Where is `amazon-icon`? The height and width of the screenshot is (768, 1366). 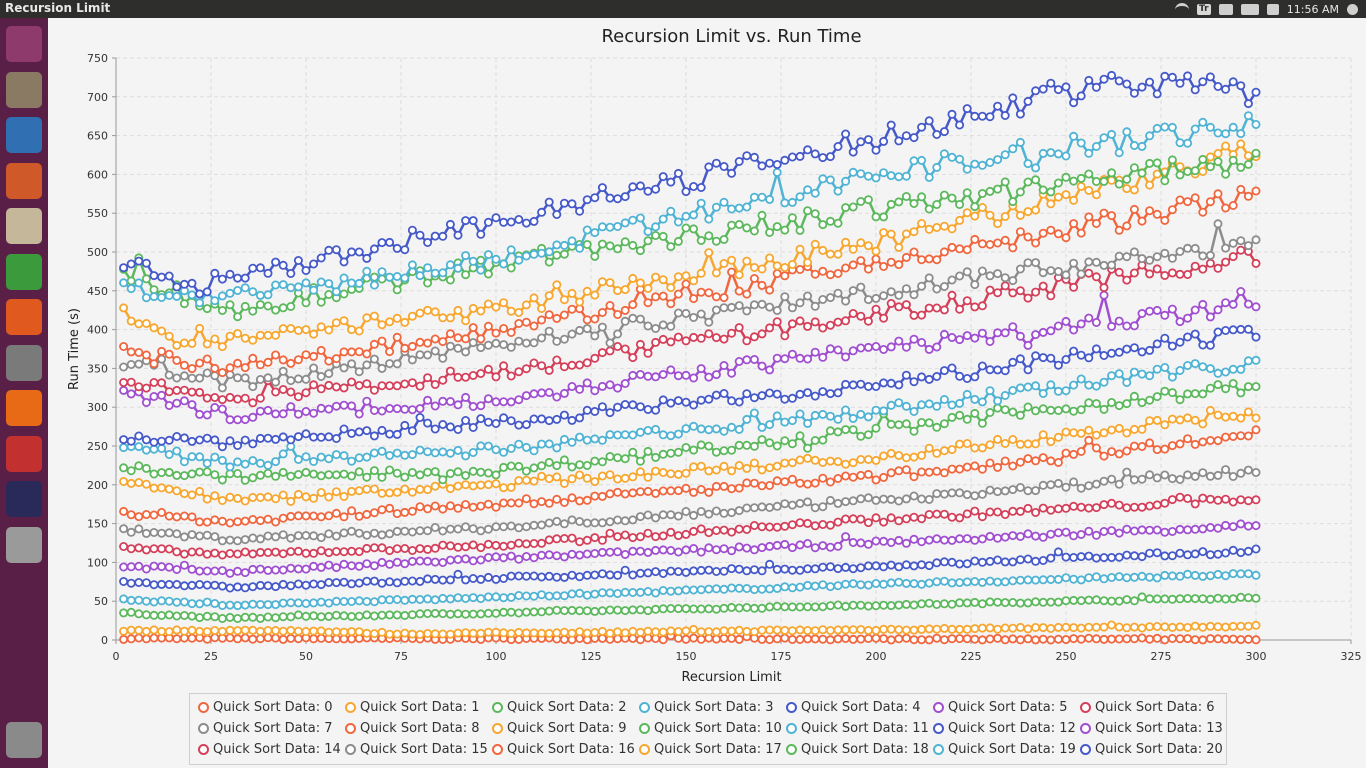 amazon-icon is located at coordinates (24, 226).